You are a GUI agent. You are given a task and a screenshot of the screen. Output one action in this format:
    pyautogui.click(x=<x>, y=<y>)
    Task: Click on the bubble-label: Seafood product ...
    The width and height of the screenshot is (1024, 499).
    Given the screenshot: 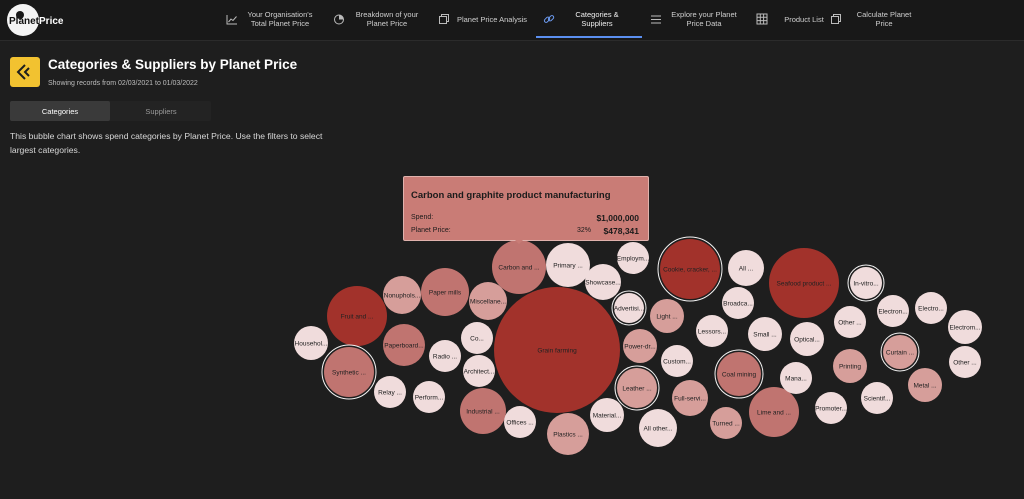 What is the action you would take?
    pyautogui.click(x=804, y=283)
    